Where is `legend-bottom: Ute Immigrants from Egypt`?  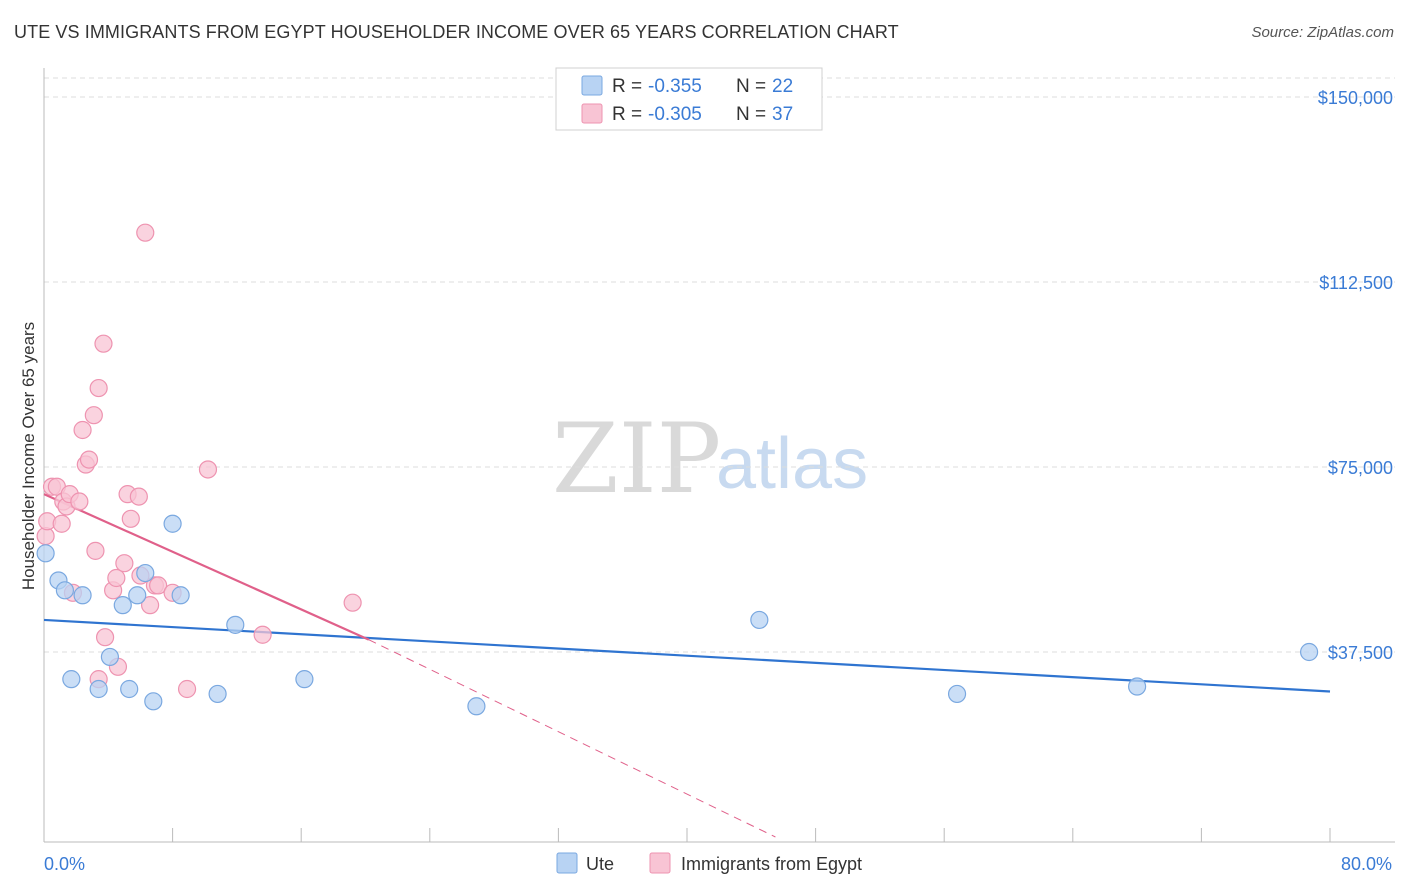 legend-bottom: Ute Immigrants from Egypt is located at coordinates (709, 863).